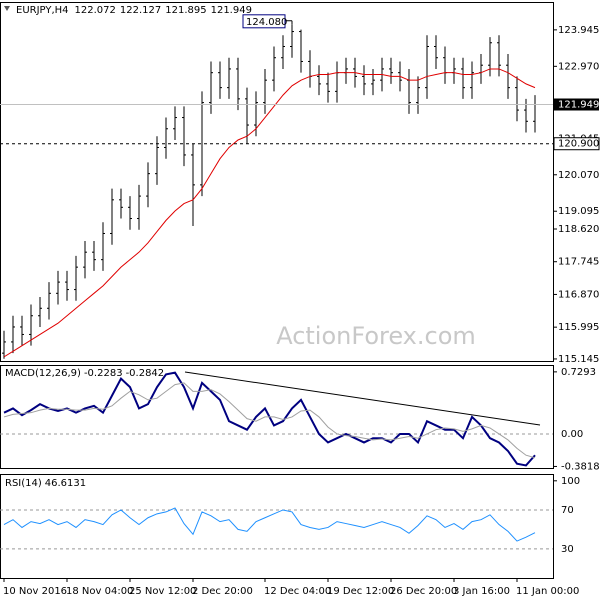 This screenshot has width=600, height=600. Describe the element at coordinates (578, 262) in the screenshot. I see `y-tick-label: 117.745` at that location.